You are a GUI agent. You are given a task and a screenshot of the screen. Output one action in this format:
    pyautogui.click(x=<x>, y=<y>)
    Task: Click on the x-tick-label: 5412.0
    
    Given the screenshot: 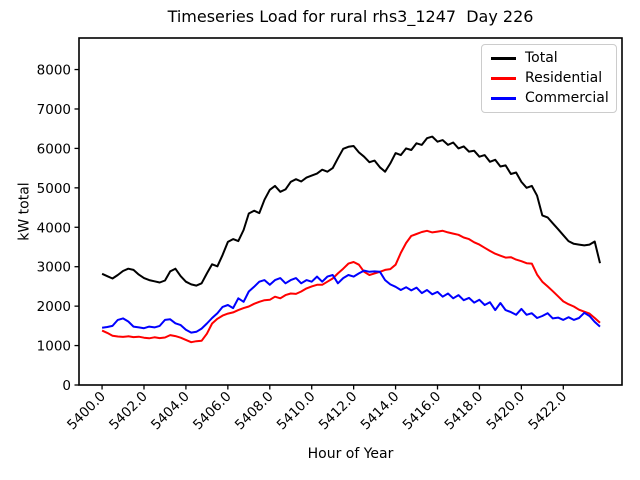 What is the action you would take?
    pyautogui.click(x=338, y=411)
    